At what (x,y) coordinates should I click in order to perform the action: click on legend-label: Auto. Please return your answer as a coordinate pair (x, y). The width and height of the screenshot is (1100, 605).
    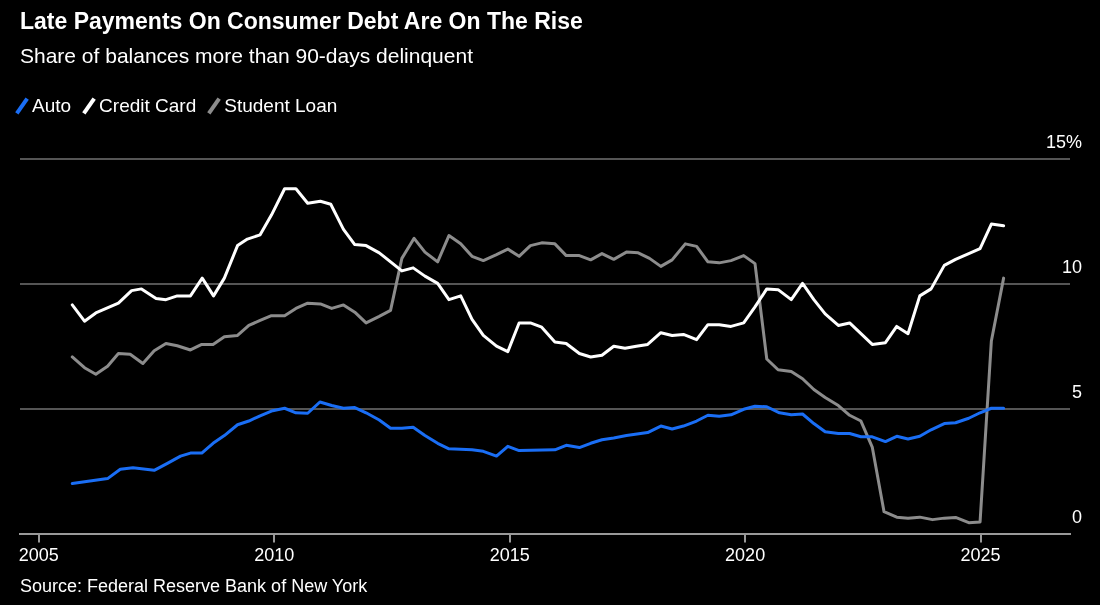
    Looking at the image, I should click on (52, 106).